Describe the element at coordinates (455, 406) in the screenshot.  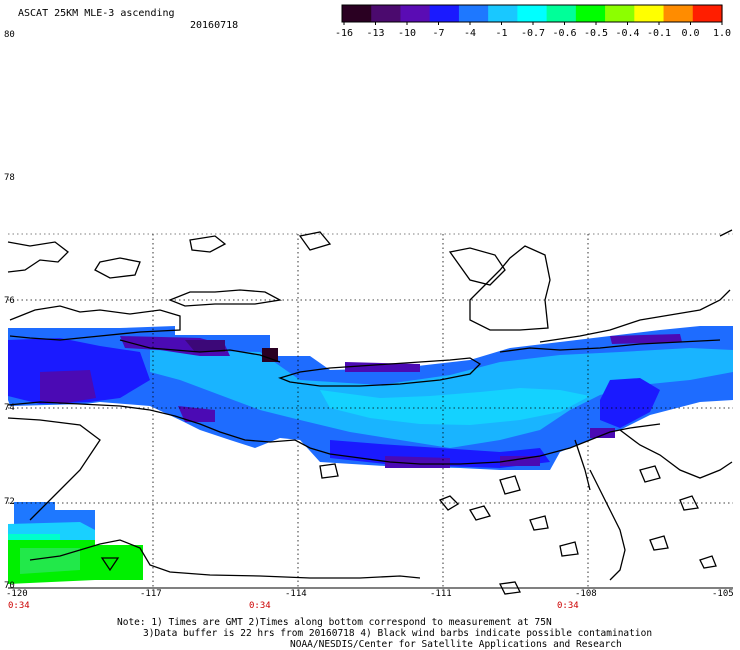
I see `swath-cyan` at that location.